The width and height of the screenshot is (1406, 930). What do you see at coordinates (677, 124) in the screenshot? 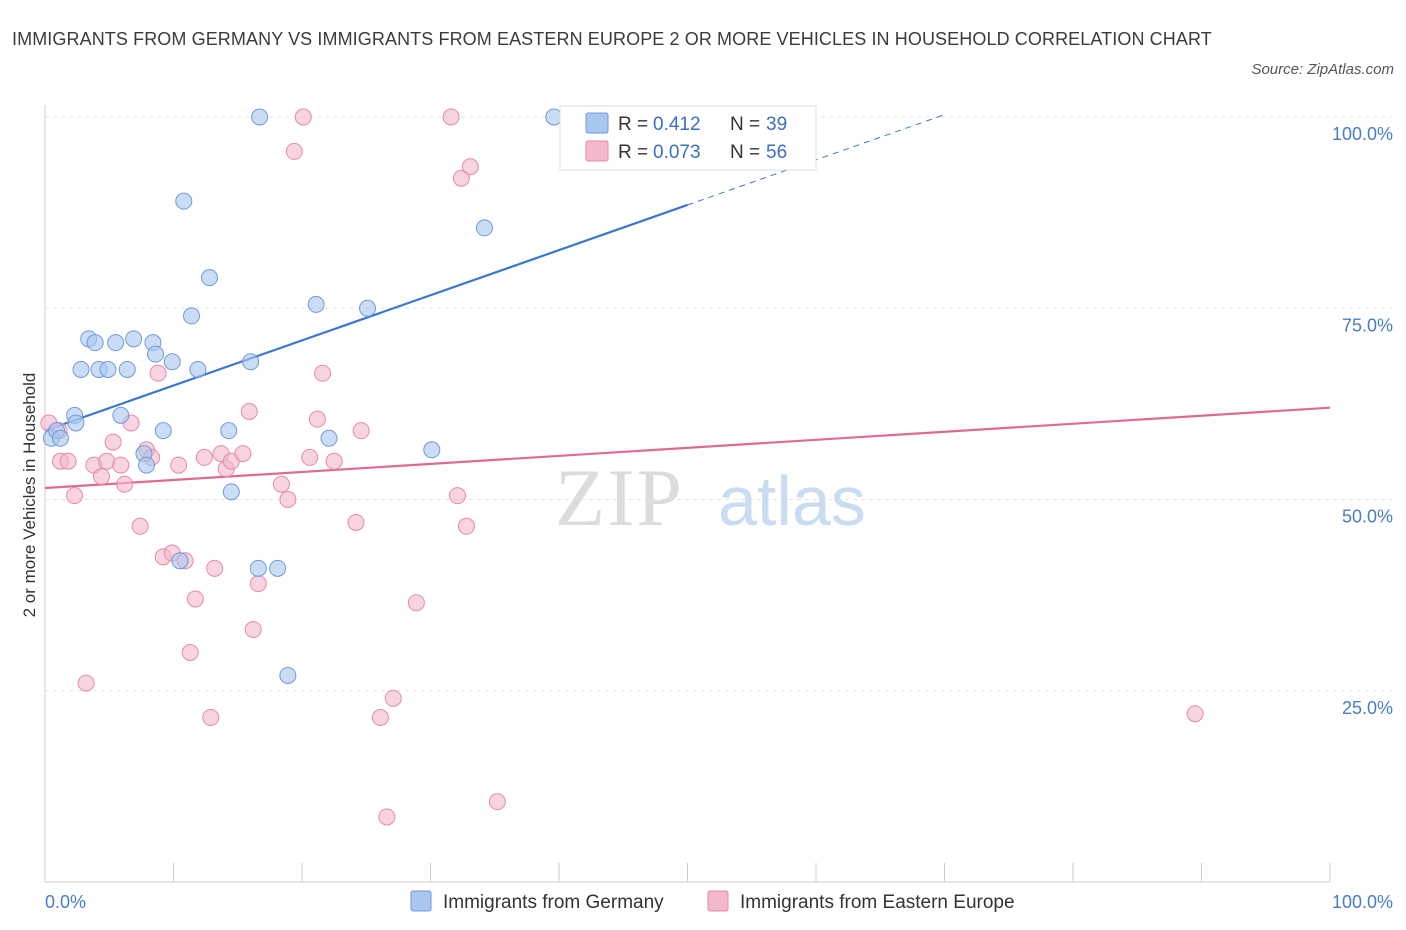
I see `legend-r-value-germany: 0.412` at bounding box center [677, 124].